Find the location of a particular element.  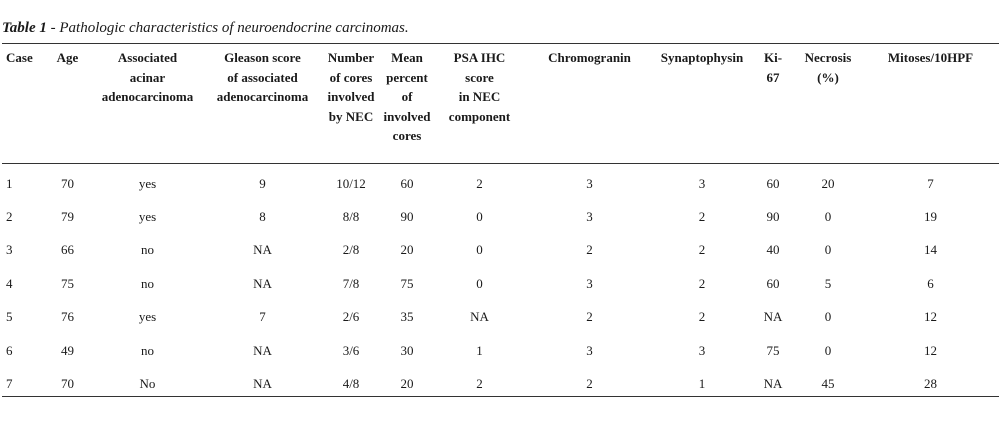

column-header-line: component is located at coordinates (479, 116).